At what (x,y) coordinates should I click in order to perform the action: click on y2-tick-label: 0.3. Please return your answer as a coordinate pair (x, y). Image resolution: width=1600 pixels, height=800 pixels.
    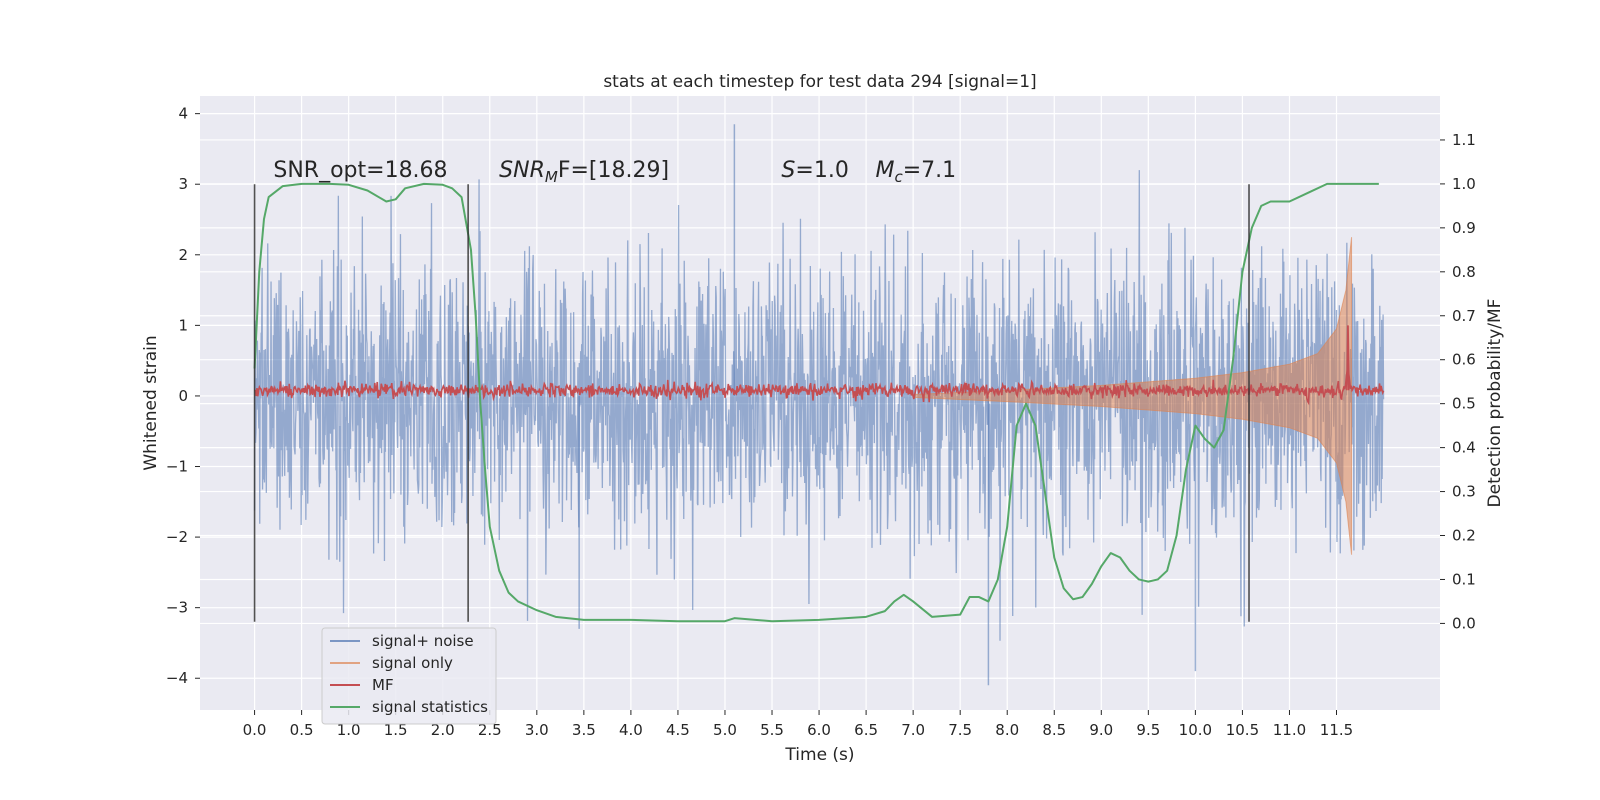
    Looking at the image, I should click on (1464, 492).